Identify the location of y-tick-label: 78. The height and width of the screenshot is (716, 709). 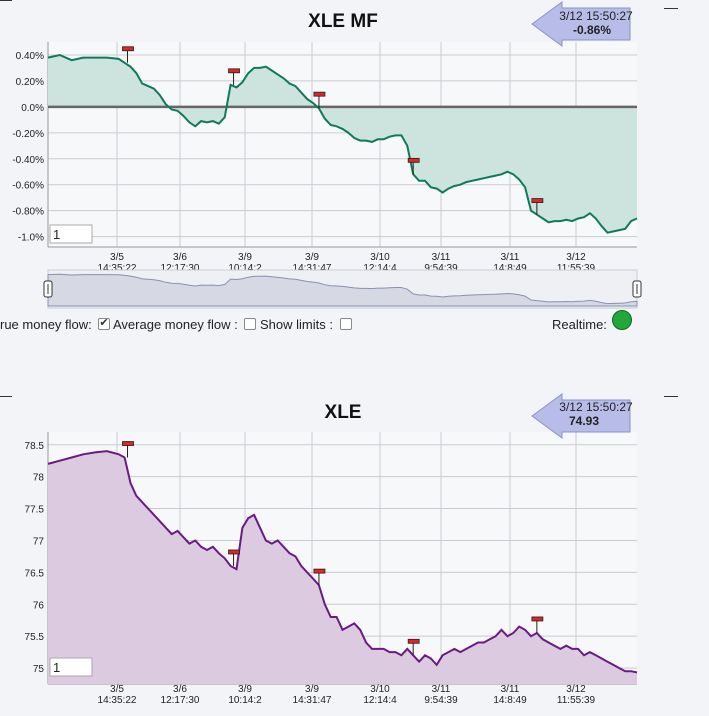
(39, 478).